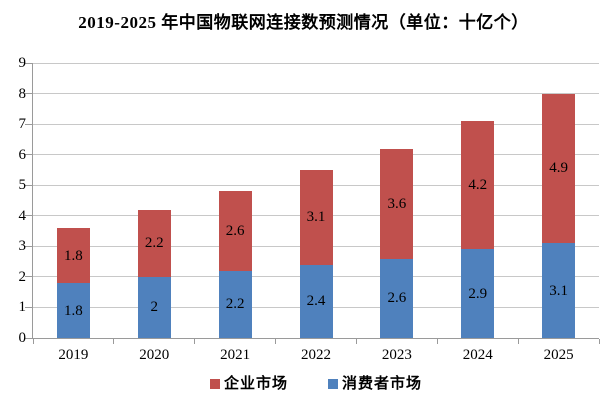 Image resolution: width=607 pixels, height=403 pixels. I want to click on x-axis-label: 2024, so click(477, 355).